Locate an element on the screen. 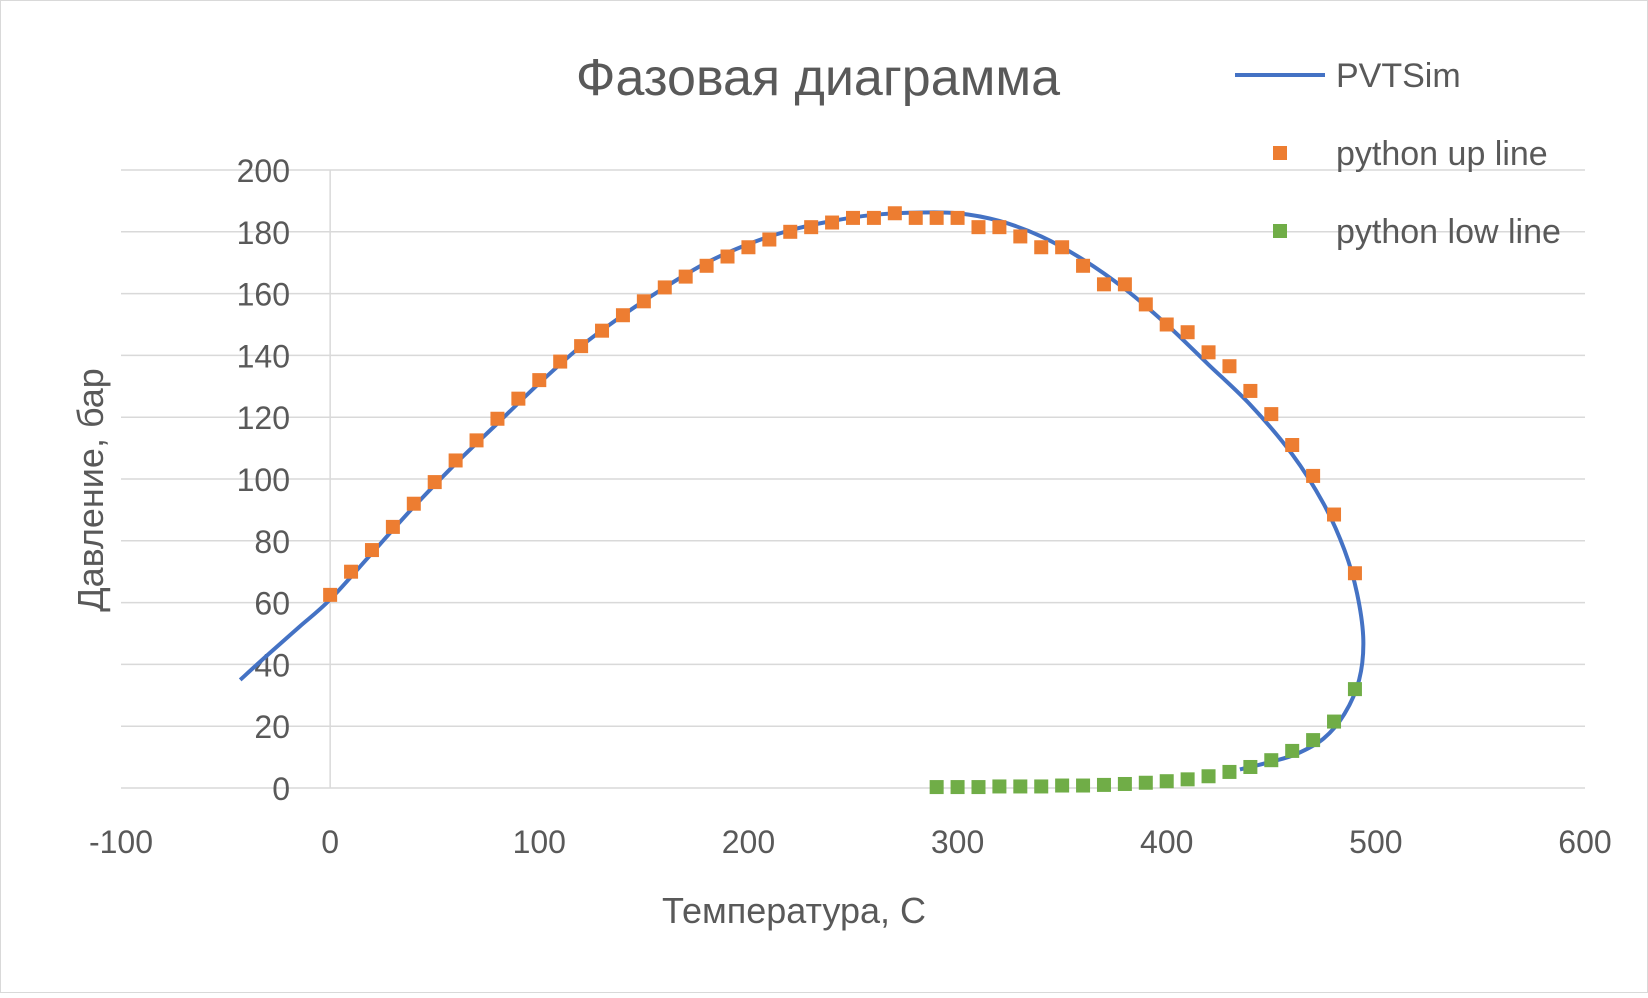 The image size is (1648, 998). legend-label: PVTSim is located at coordinates (1398, 76).